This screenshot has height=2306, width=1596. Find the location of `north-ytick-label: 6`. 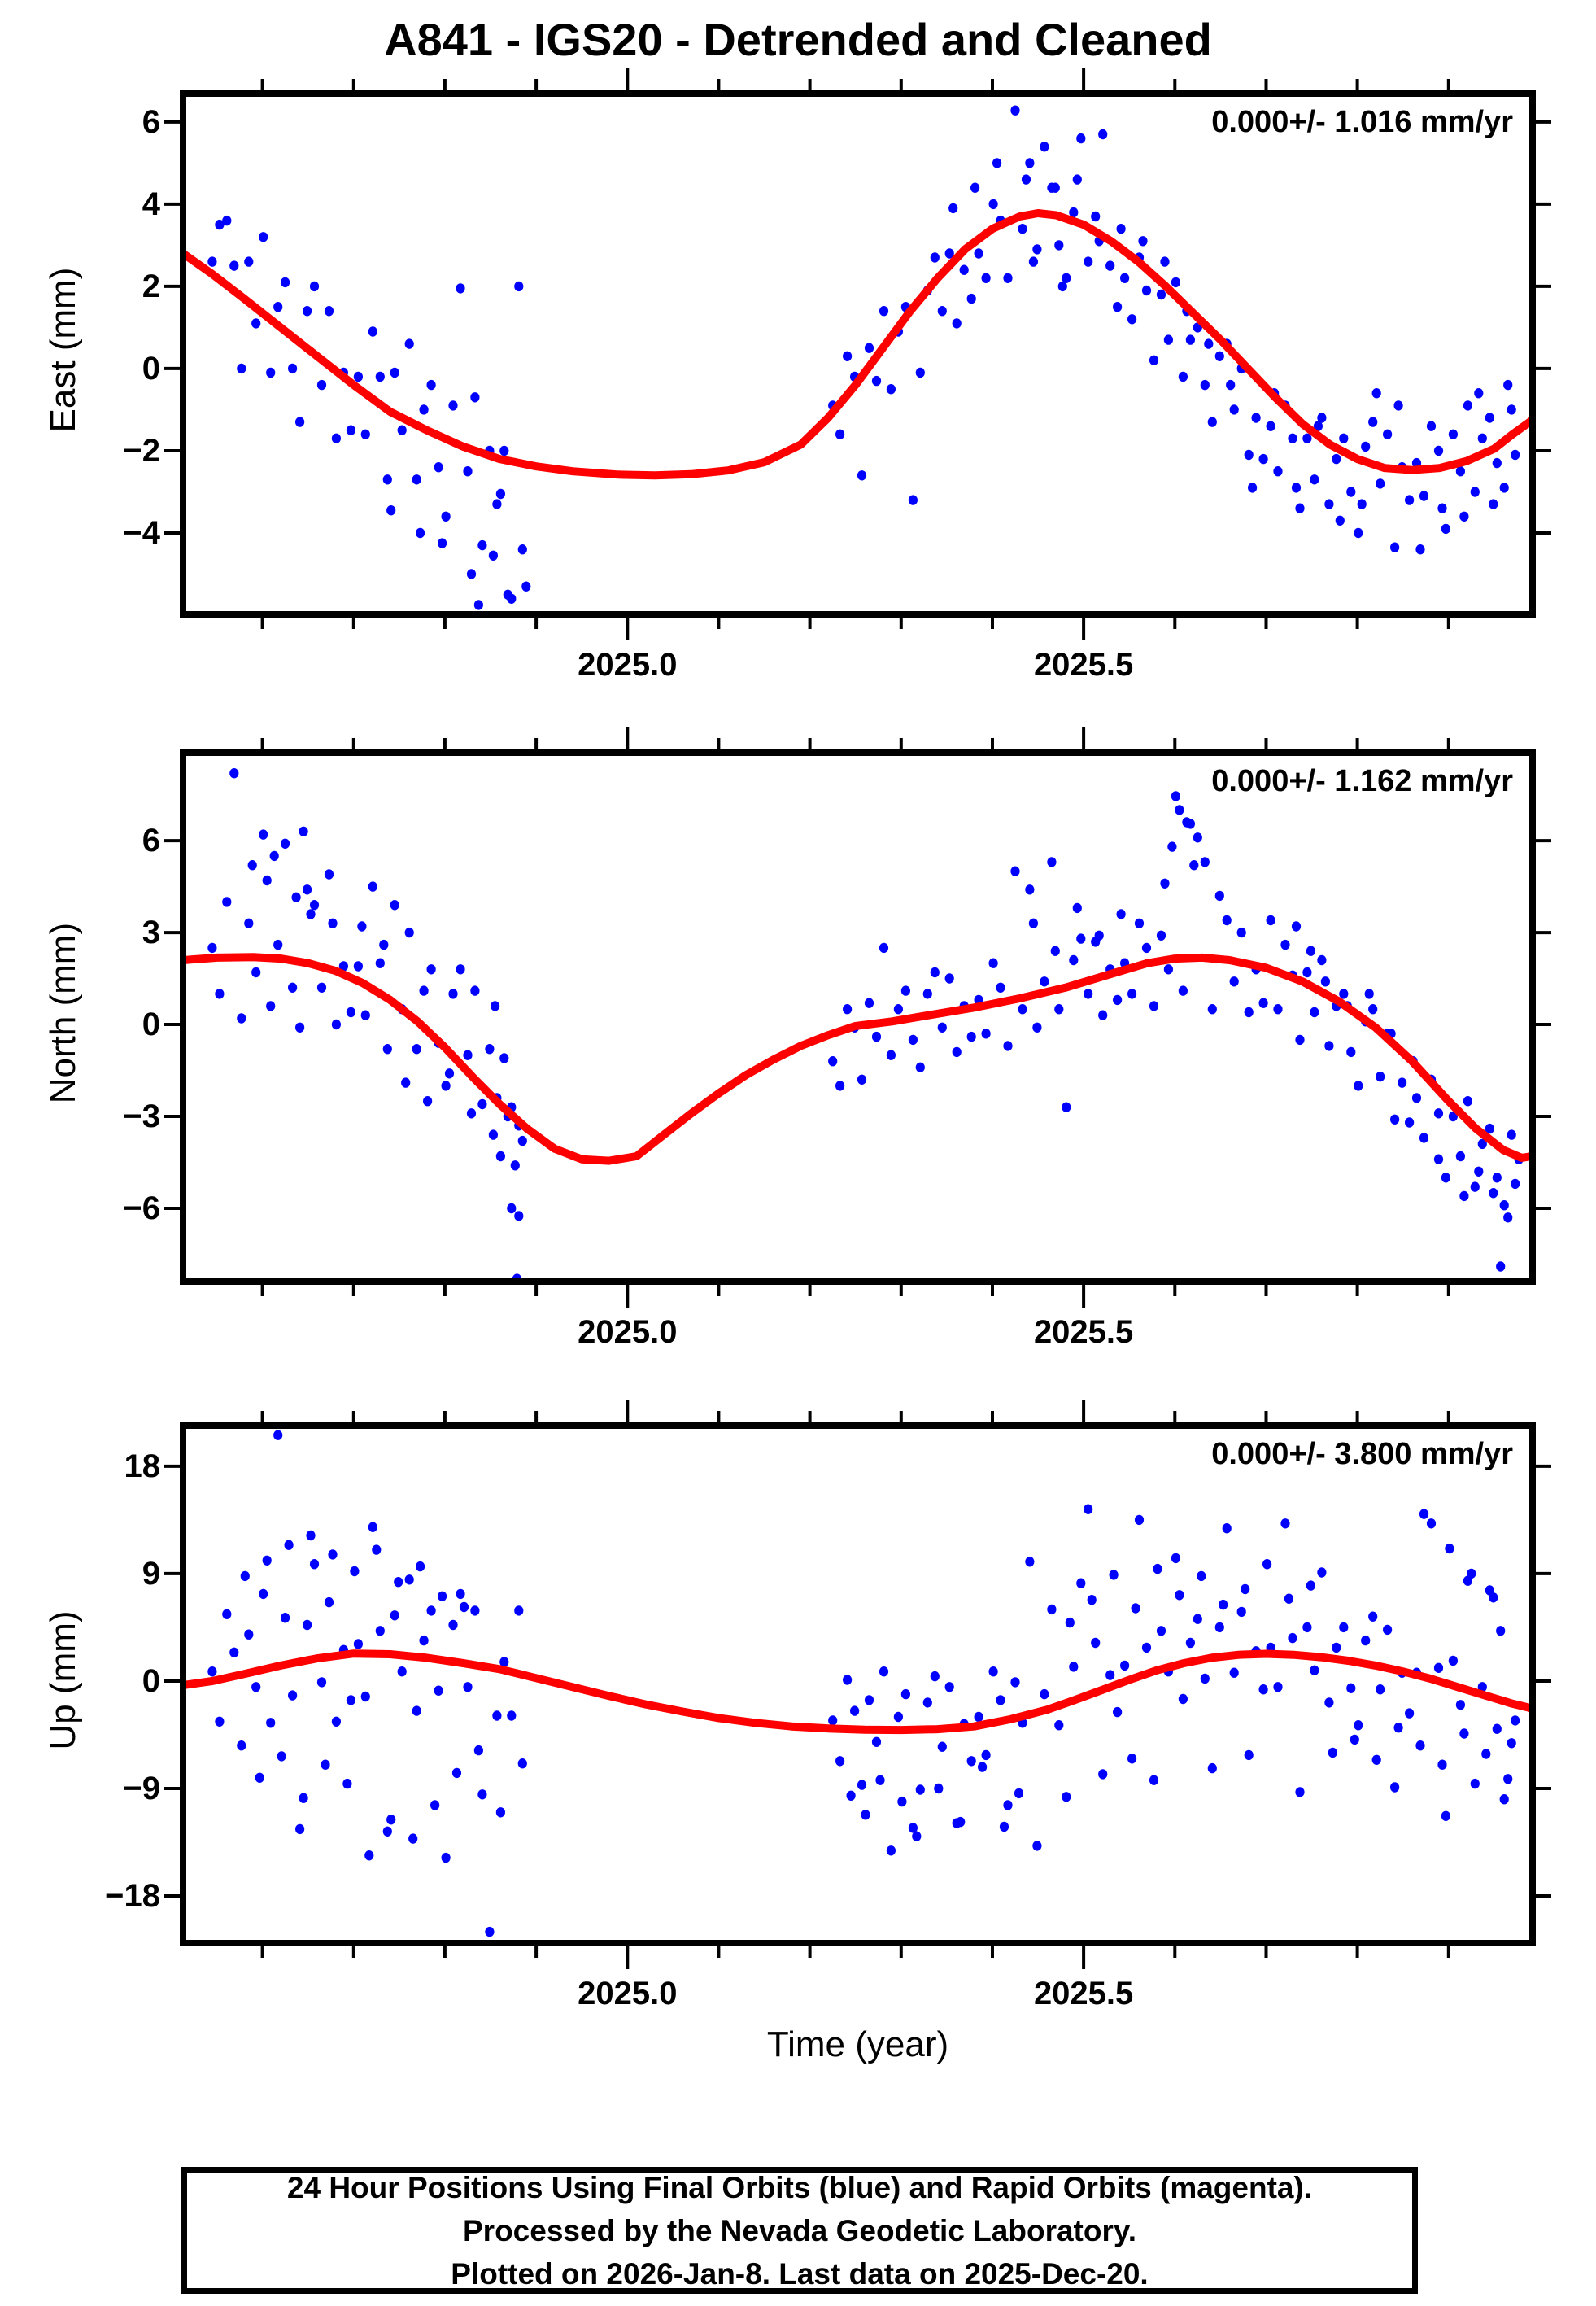

north-ytick-label: 6 is located at coordinates (151, 841).